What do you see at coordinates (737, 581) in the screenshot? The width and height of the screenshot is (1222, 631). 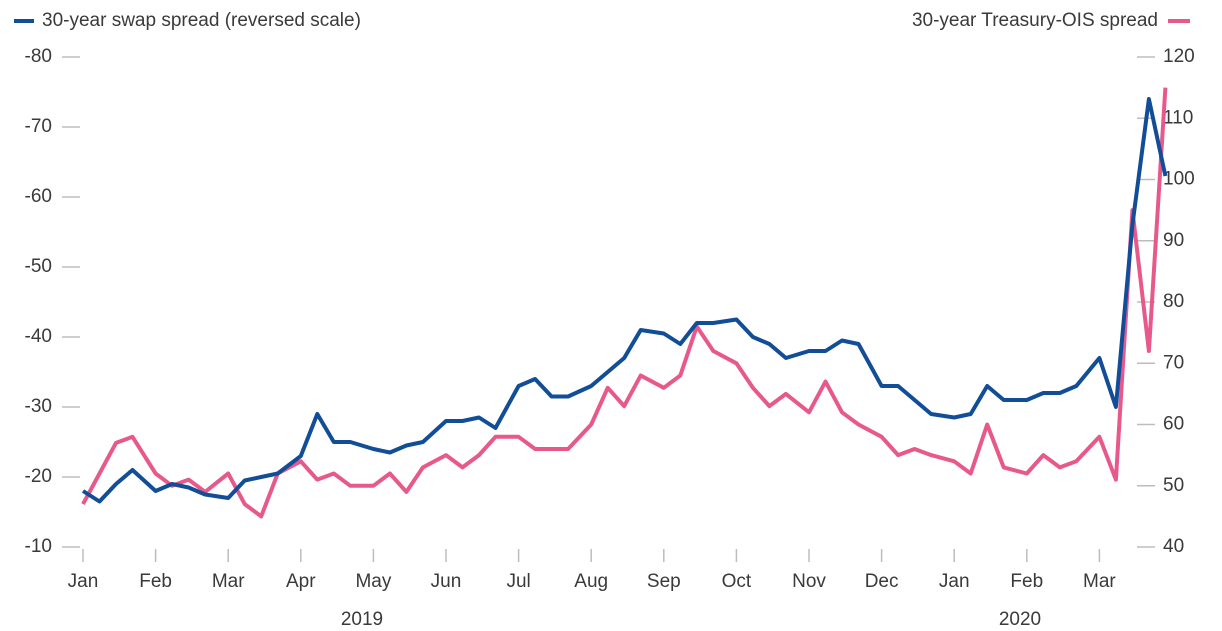 I see `x-tick-label: Oct` at bounding box center [737, 581].